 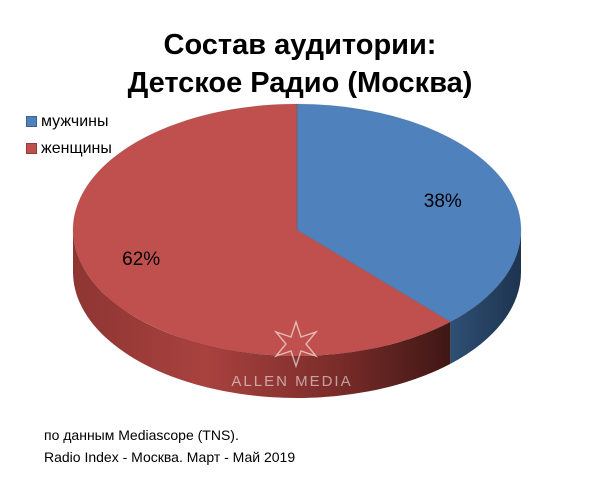 What do you see at coordinates (76, 148) in the screenshot?
I see `legend-label-women: женщины` at bounding box center [76, 148].